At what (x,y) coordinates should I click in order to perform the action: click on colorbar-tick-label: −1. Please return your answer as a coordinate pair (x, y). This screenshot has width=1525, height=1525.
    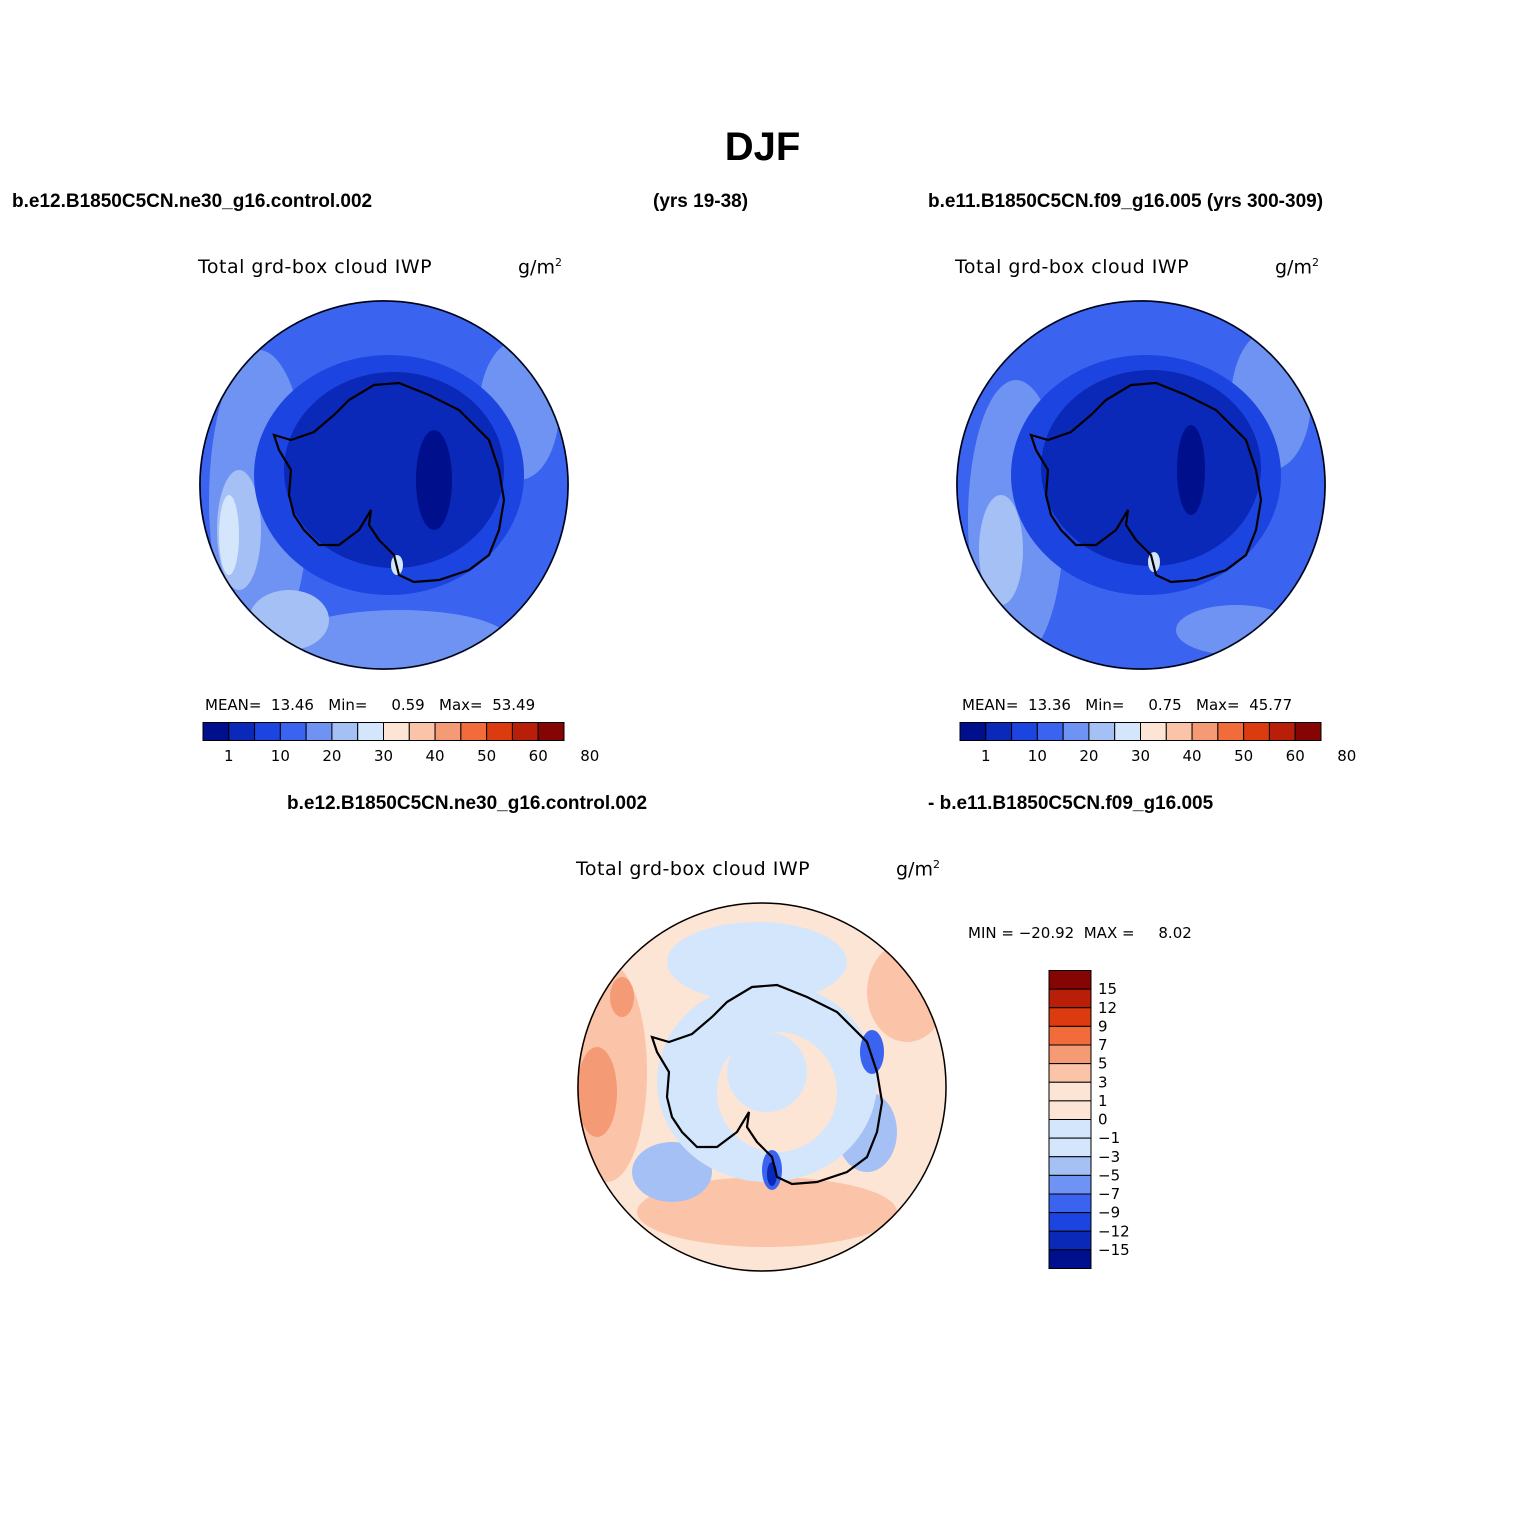
    Looking at the image, I should click on (1109, 1138).